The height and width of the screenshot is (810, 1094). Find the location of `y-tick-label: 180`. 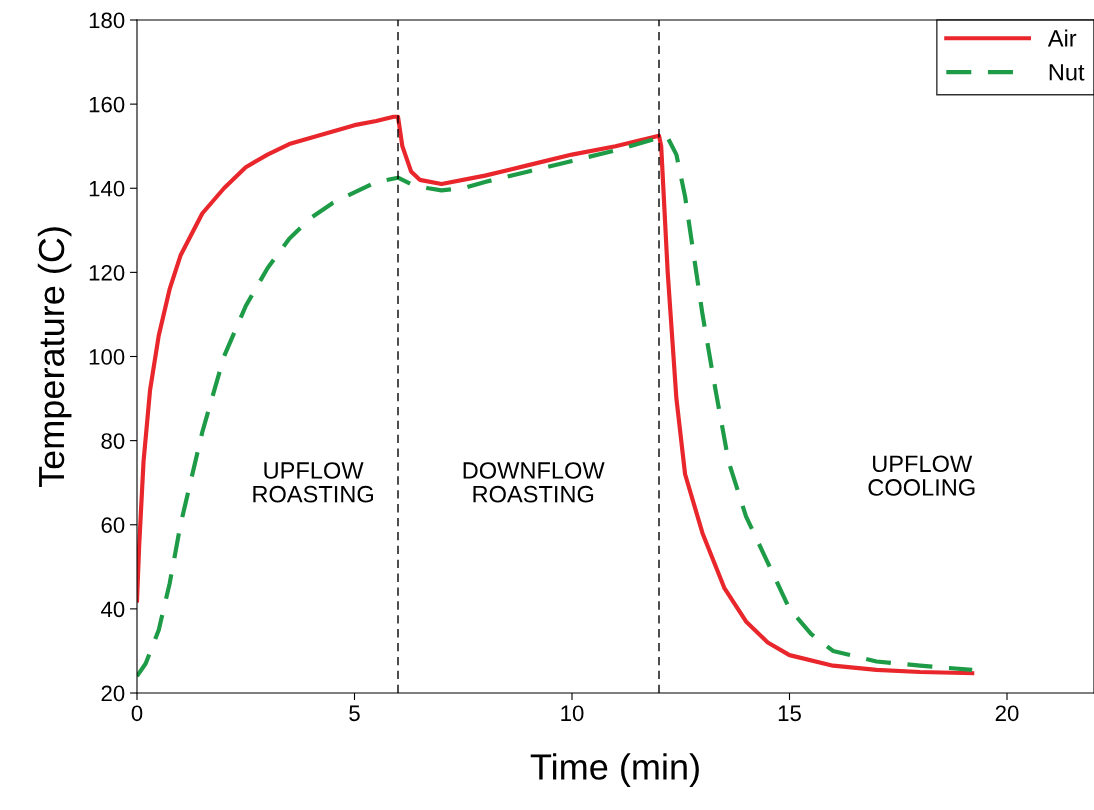

y-tick-label: 180 is located at coordinates (107, 20).